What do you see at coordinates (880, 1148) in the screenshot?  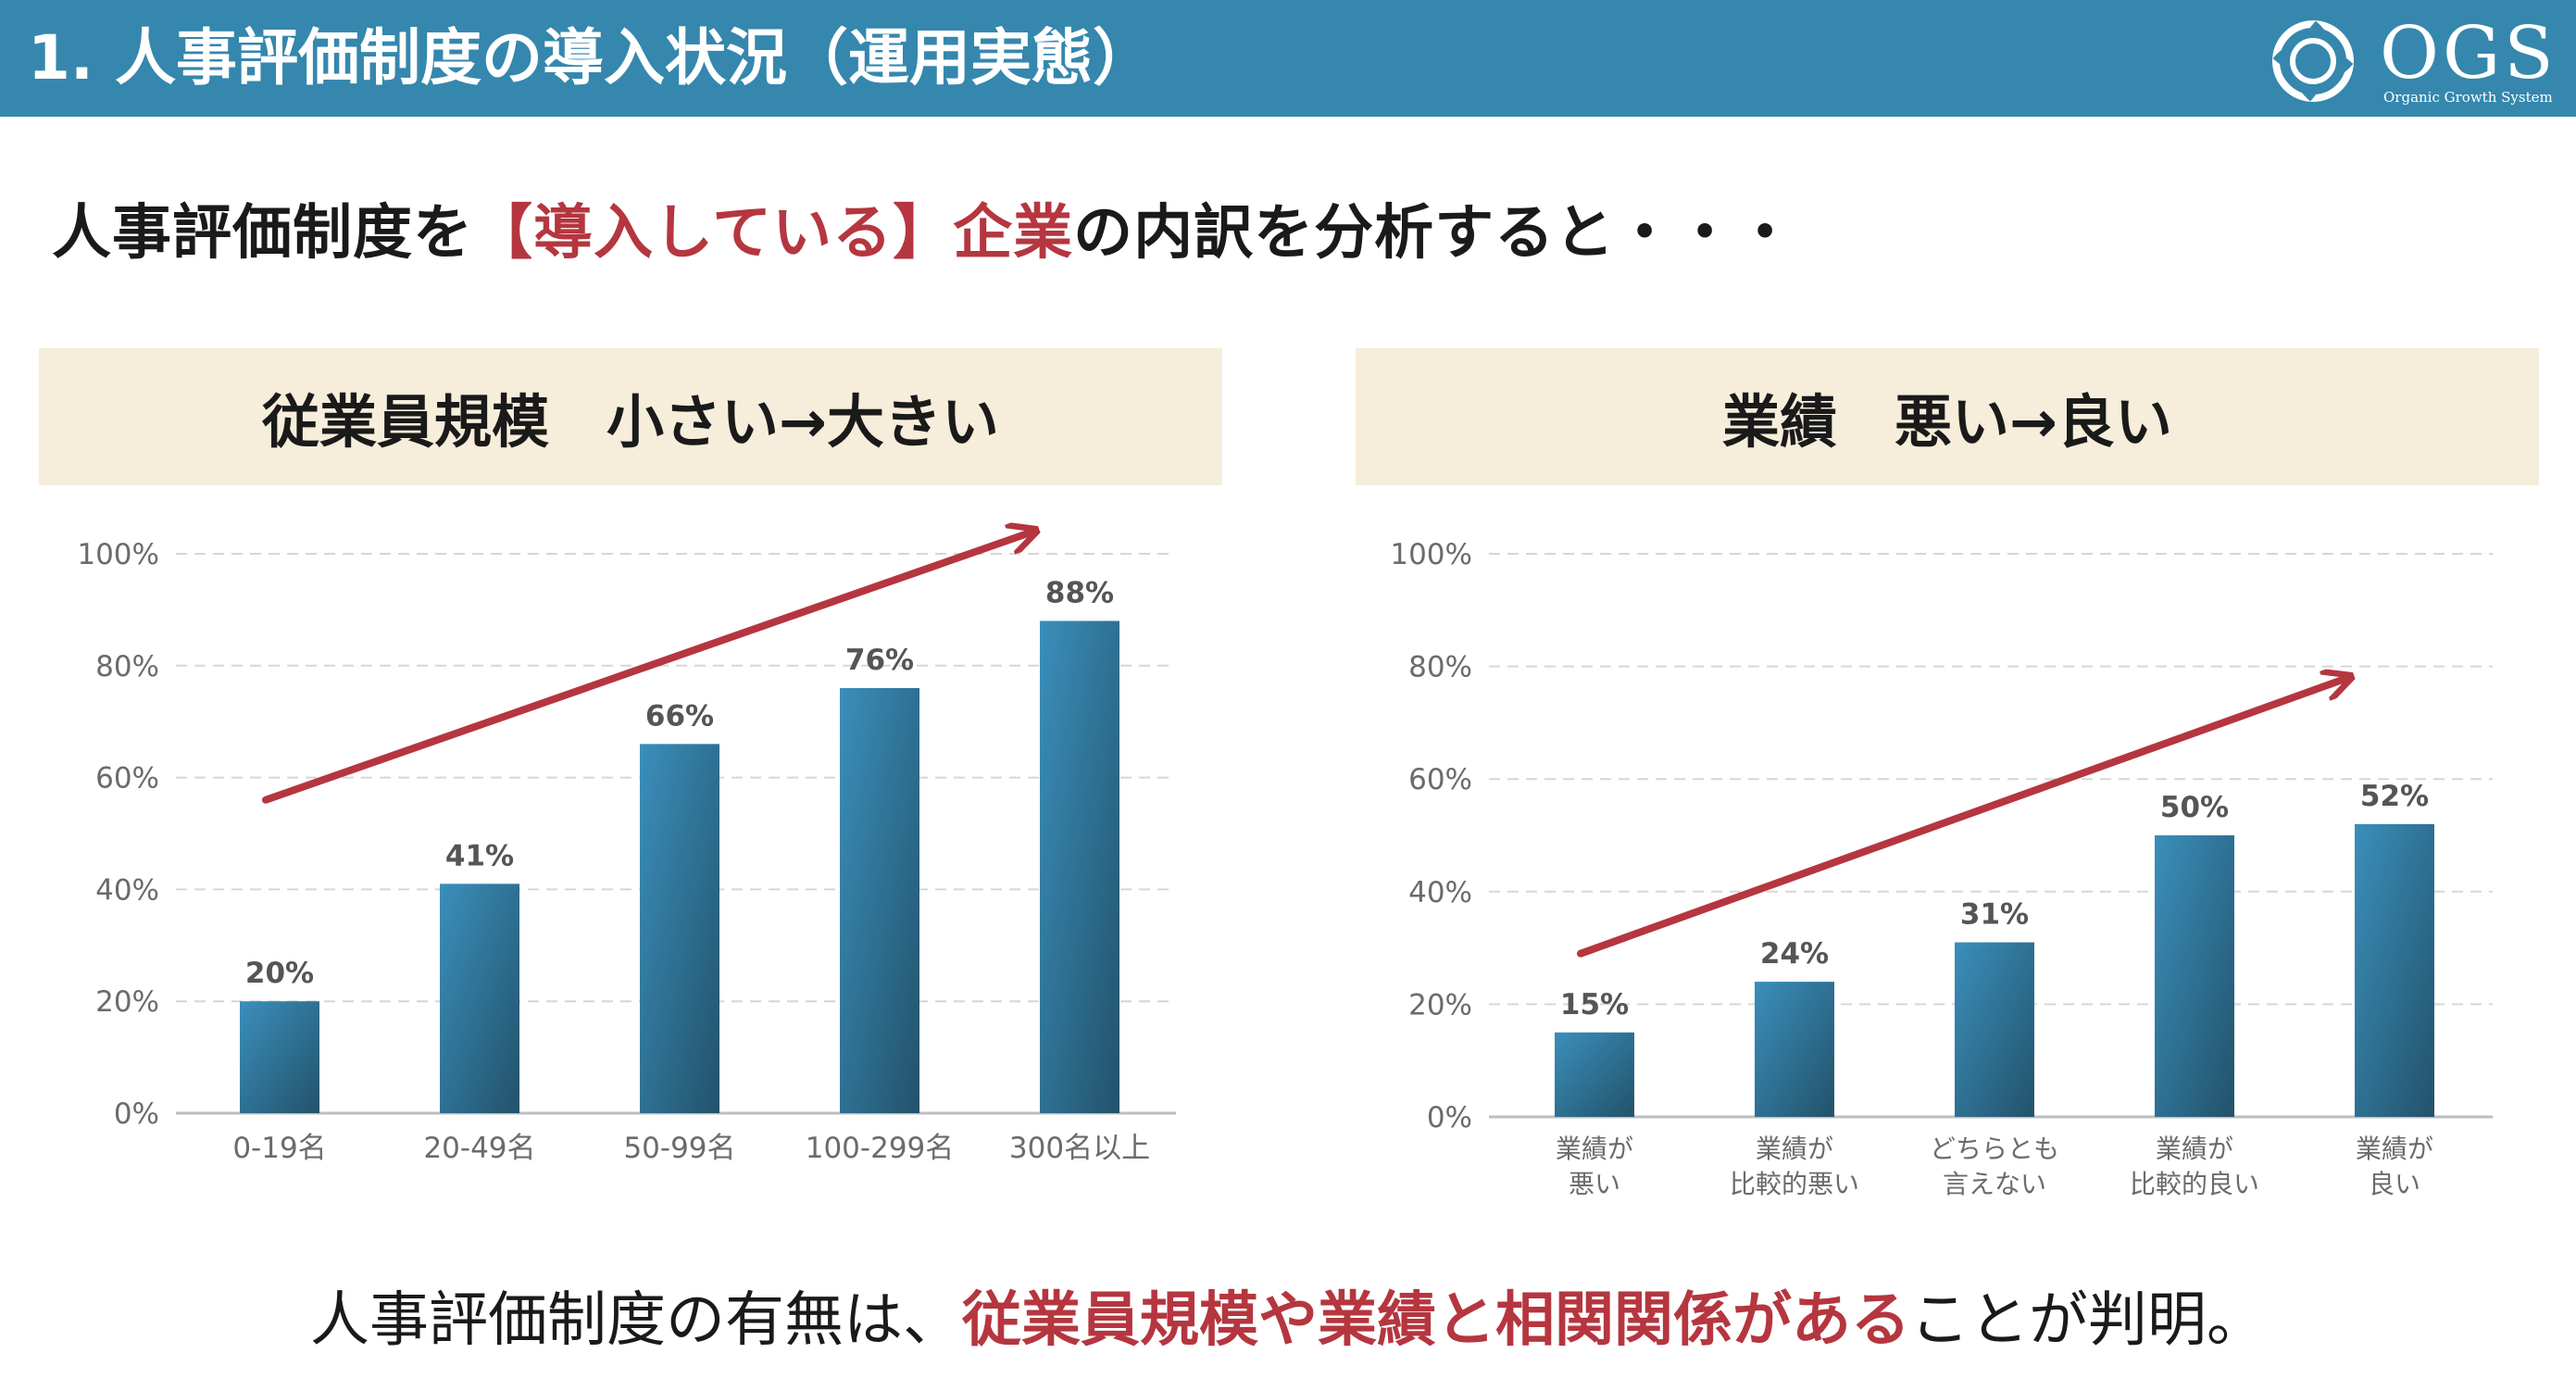 I see `x-tick-label: 100-299名` at bounding box center [880, 1148].